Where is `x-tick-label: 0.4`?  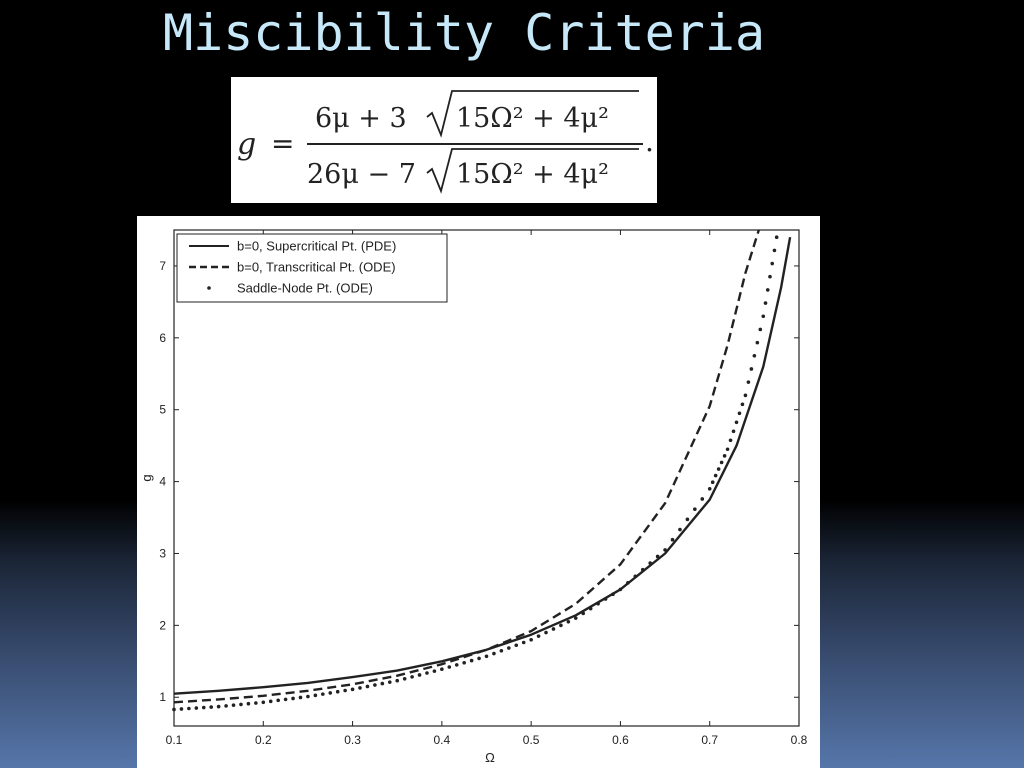 x-tick-label: 0.4 is located at coordinates (442, 740).